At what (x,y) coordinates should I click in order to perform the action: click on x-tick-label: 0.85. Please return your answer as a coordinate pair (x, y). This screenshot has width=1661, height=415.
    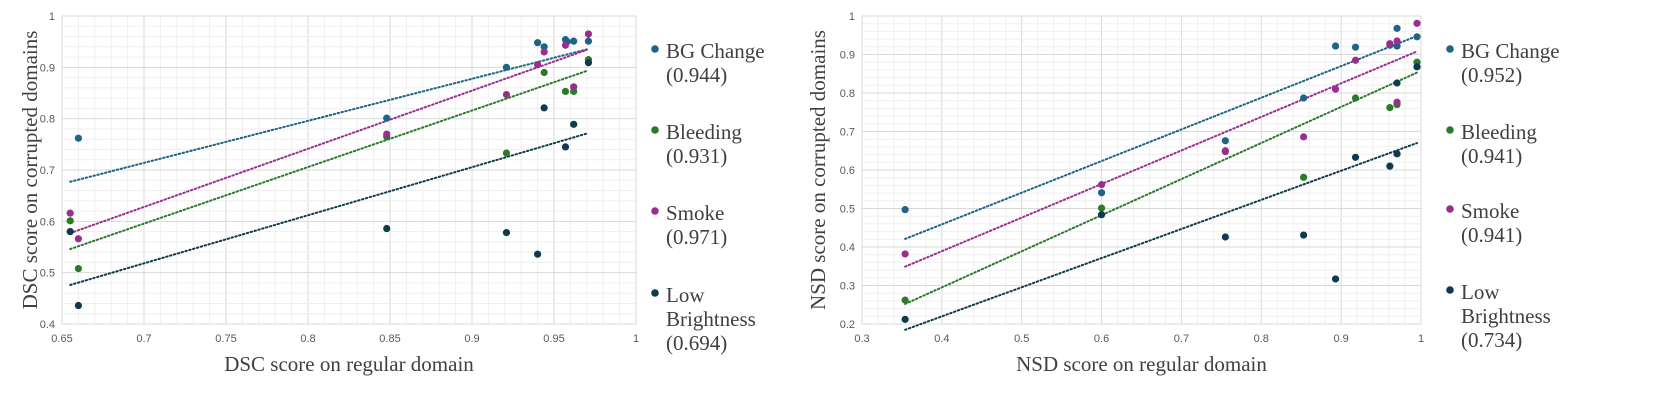
    Looking at the image, I should click on (389, 339).